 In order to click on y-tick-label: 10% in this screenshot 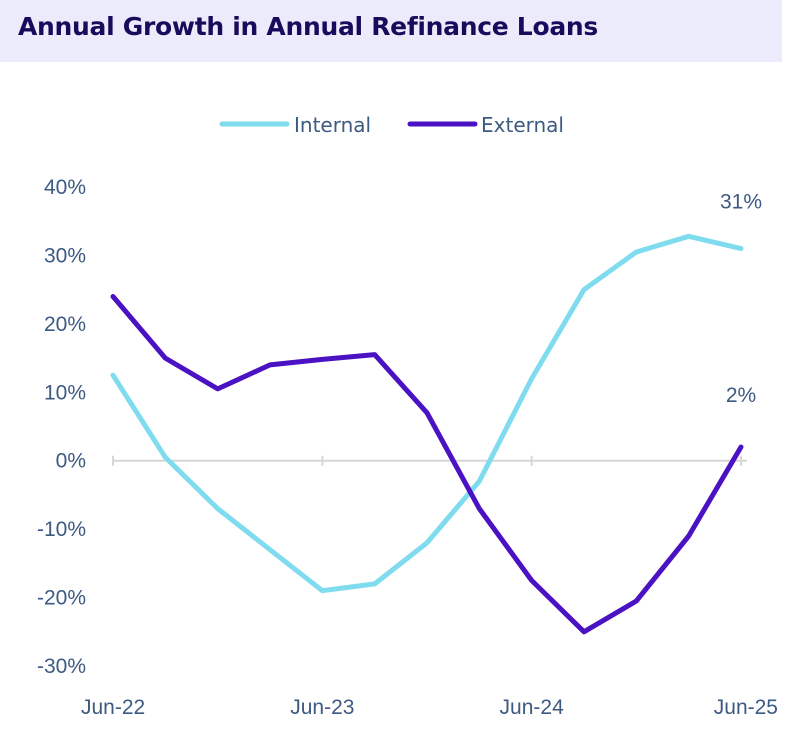, I will do `click(65, 392)`.